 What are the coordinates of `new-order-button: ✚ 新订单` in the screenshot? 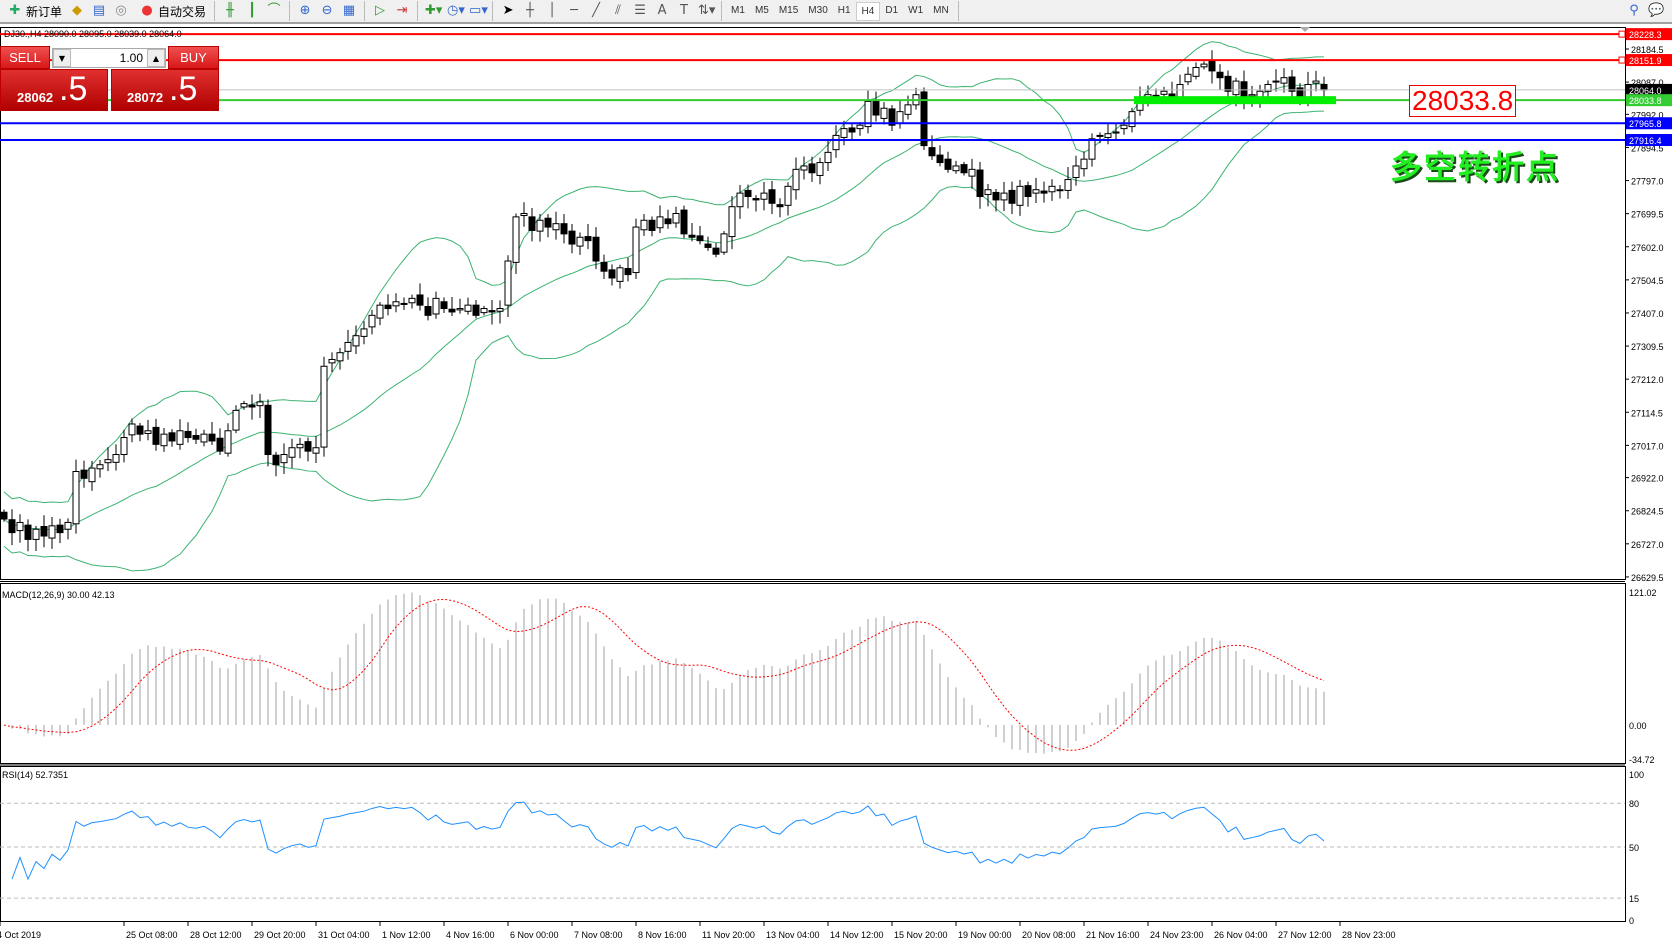 It's located at (33, 11).